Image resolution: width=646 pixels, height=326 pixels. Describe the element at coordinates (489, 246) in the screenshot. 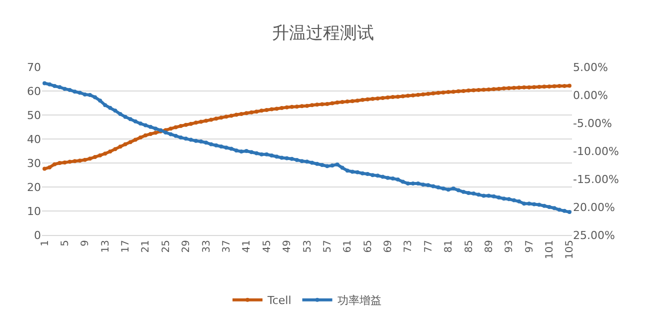

I see `x-tick-label: 89` at that location.